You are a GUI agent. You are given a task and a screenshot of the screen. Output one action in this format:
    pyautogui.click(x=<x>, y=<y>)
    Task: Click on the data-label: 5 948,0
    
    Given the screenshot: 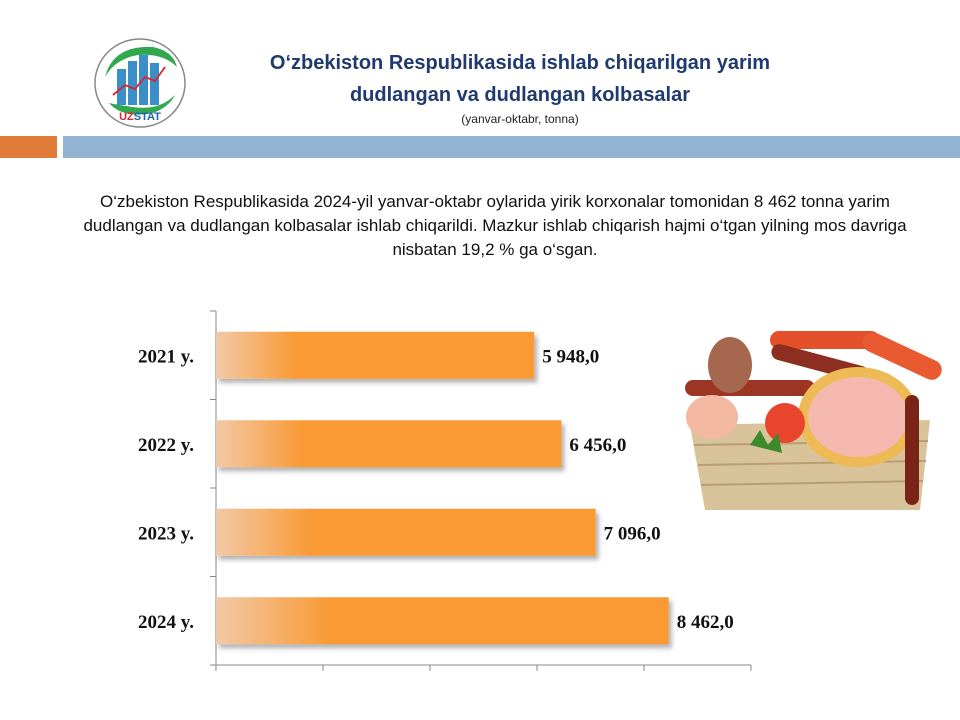 What is the action you would take?
    pyautogui.click(x=570, y=356)
    